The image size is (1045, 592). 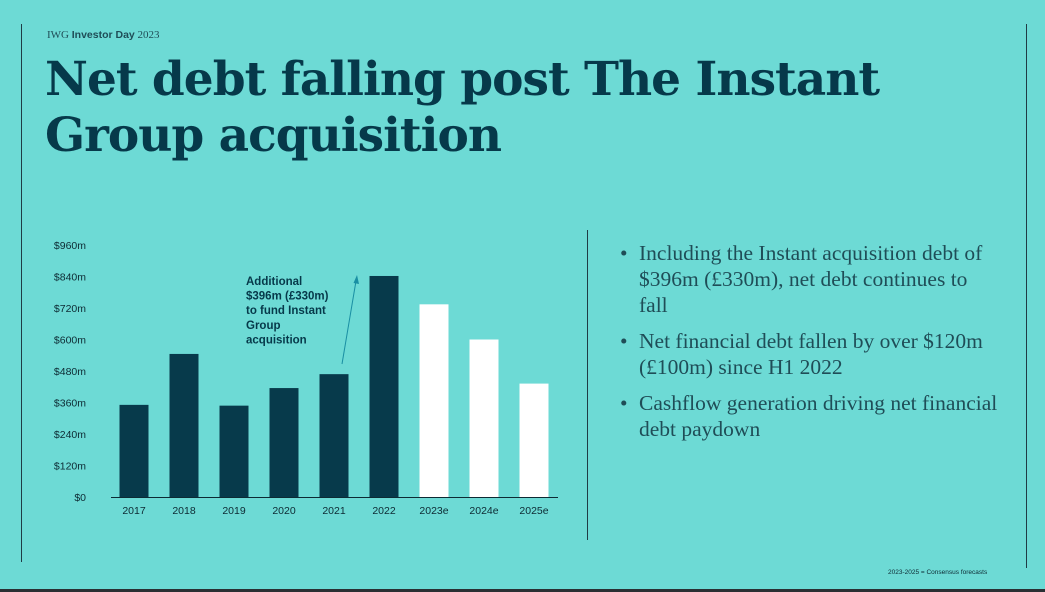 I want to click on right-border-line, so click(x=1026, y=296).